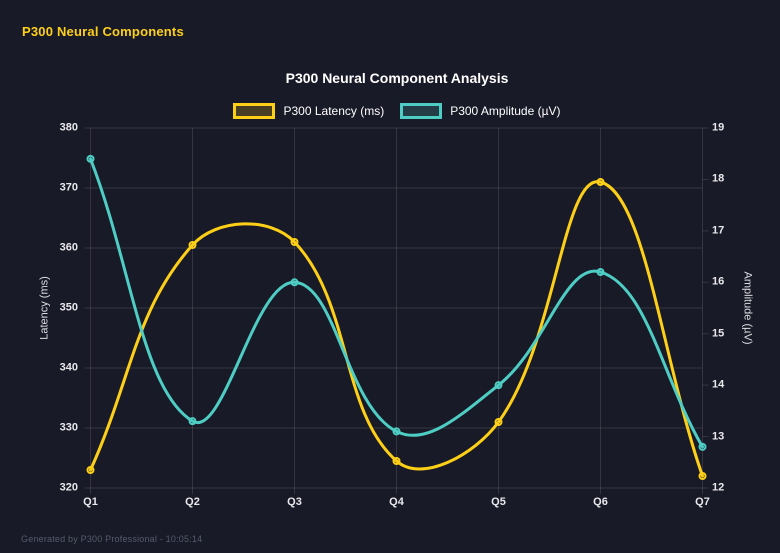 The width and height of the screenshot is (780, 553). Describe the element at coordinates (68, 127) in the screenshot. I see `y-axis-left-tick-label: 380` at that location.